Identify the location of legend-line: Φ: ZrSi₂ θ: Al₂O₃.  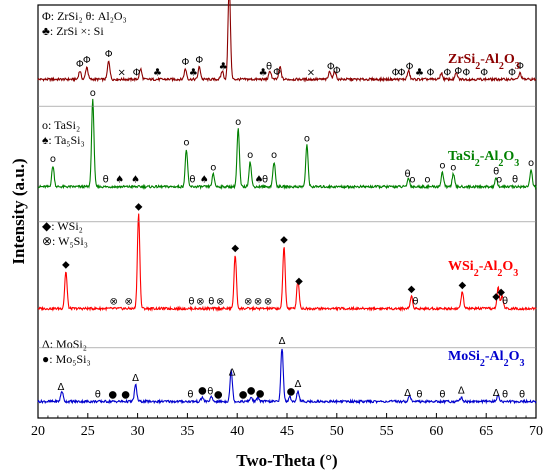
(84, 16).